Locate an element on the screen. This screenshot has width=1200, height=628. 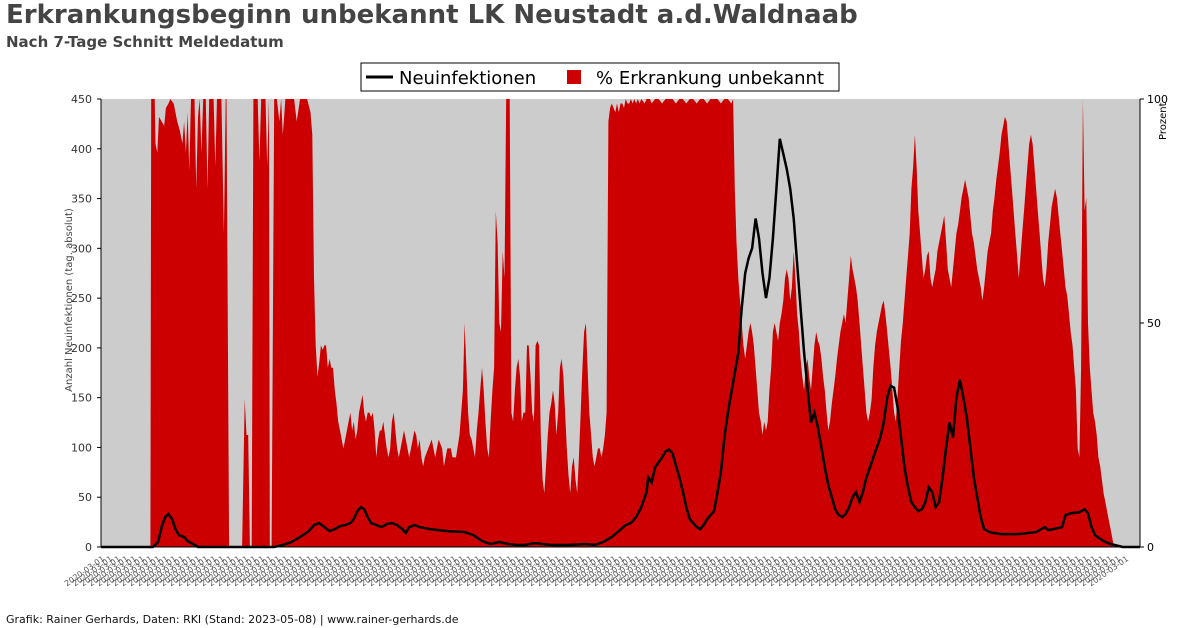
y-right-ticks: 0 50 100 is located at coordinates (1154, 323).